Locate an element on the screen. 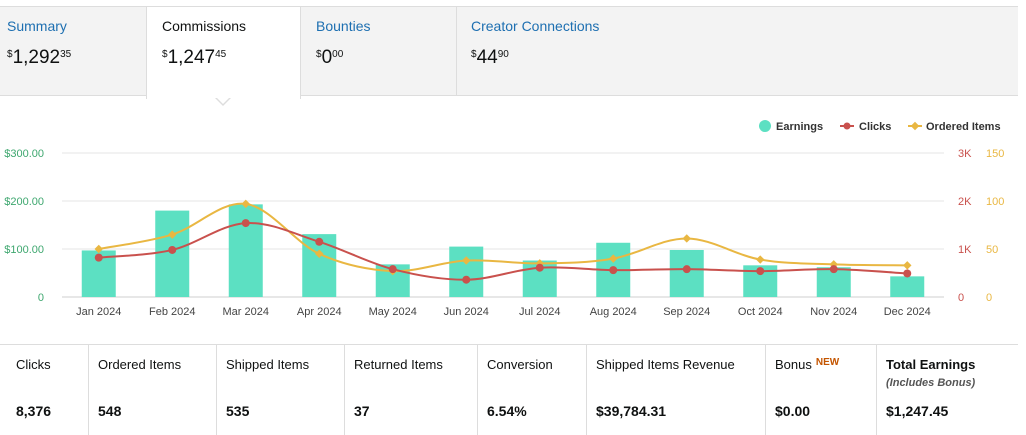 The width and height of the screenshot is (1026, 435). tab-creator-connections-amount: $4490 is located at coordinates (490, 57).